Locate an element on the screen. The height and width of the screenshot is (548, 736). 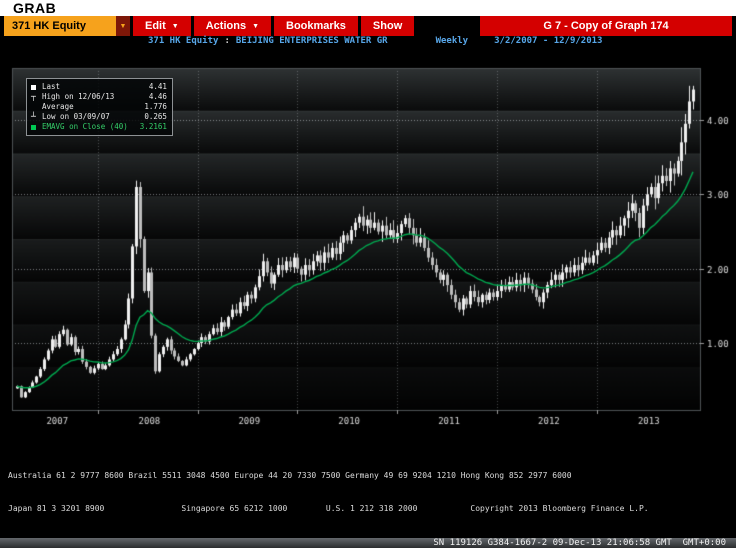
high-marker-icon is located at coordinates (35, 97).